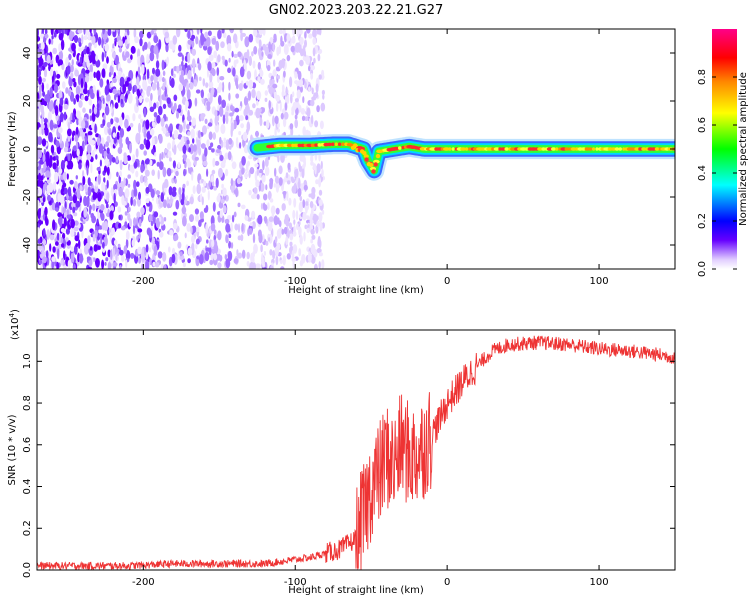 The image size is (750, 600). Describe the element at coordinates (378, 156) in the screenshot. I see `signal-blob` at that location.